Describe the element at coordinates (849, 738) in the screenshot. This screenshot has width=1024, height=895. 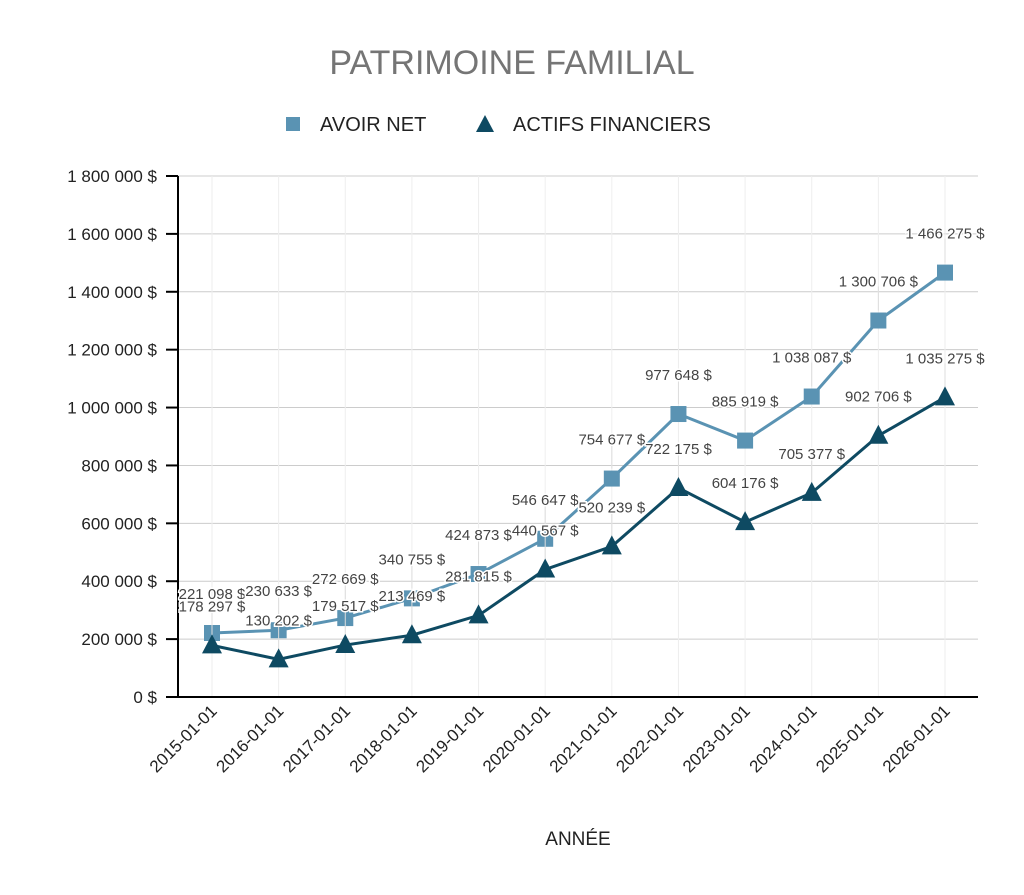
I see `x-tick-label: 2025-01-01` at that location.